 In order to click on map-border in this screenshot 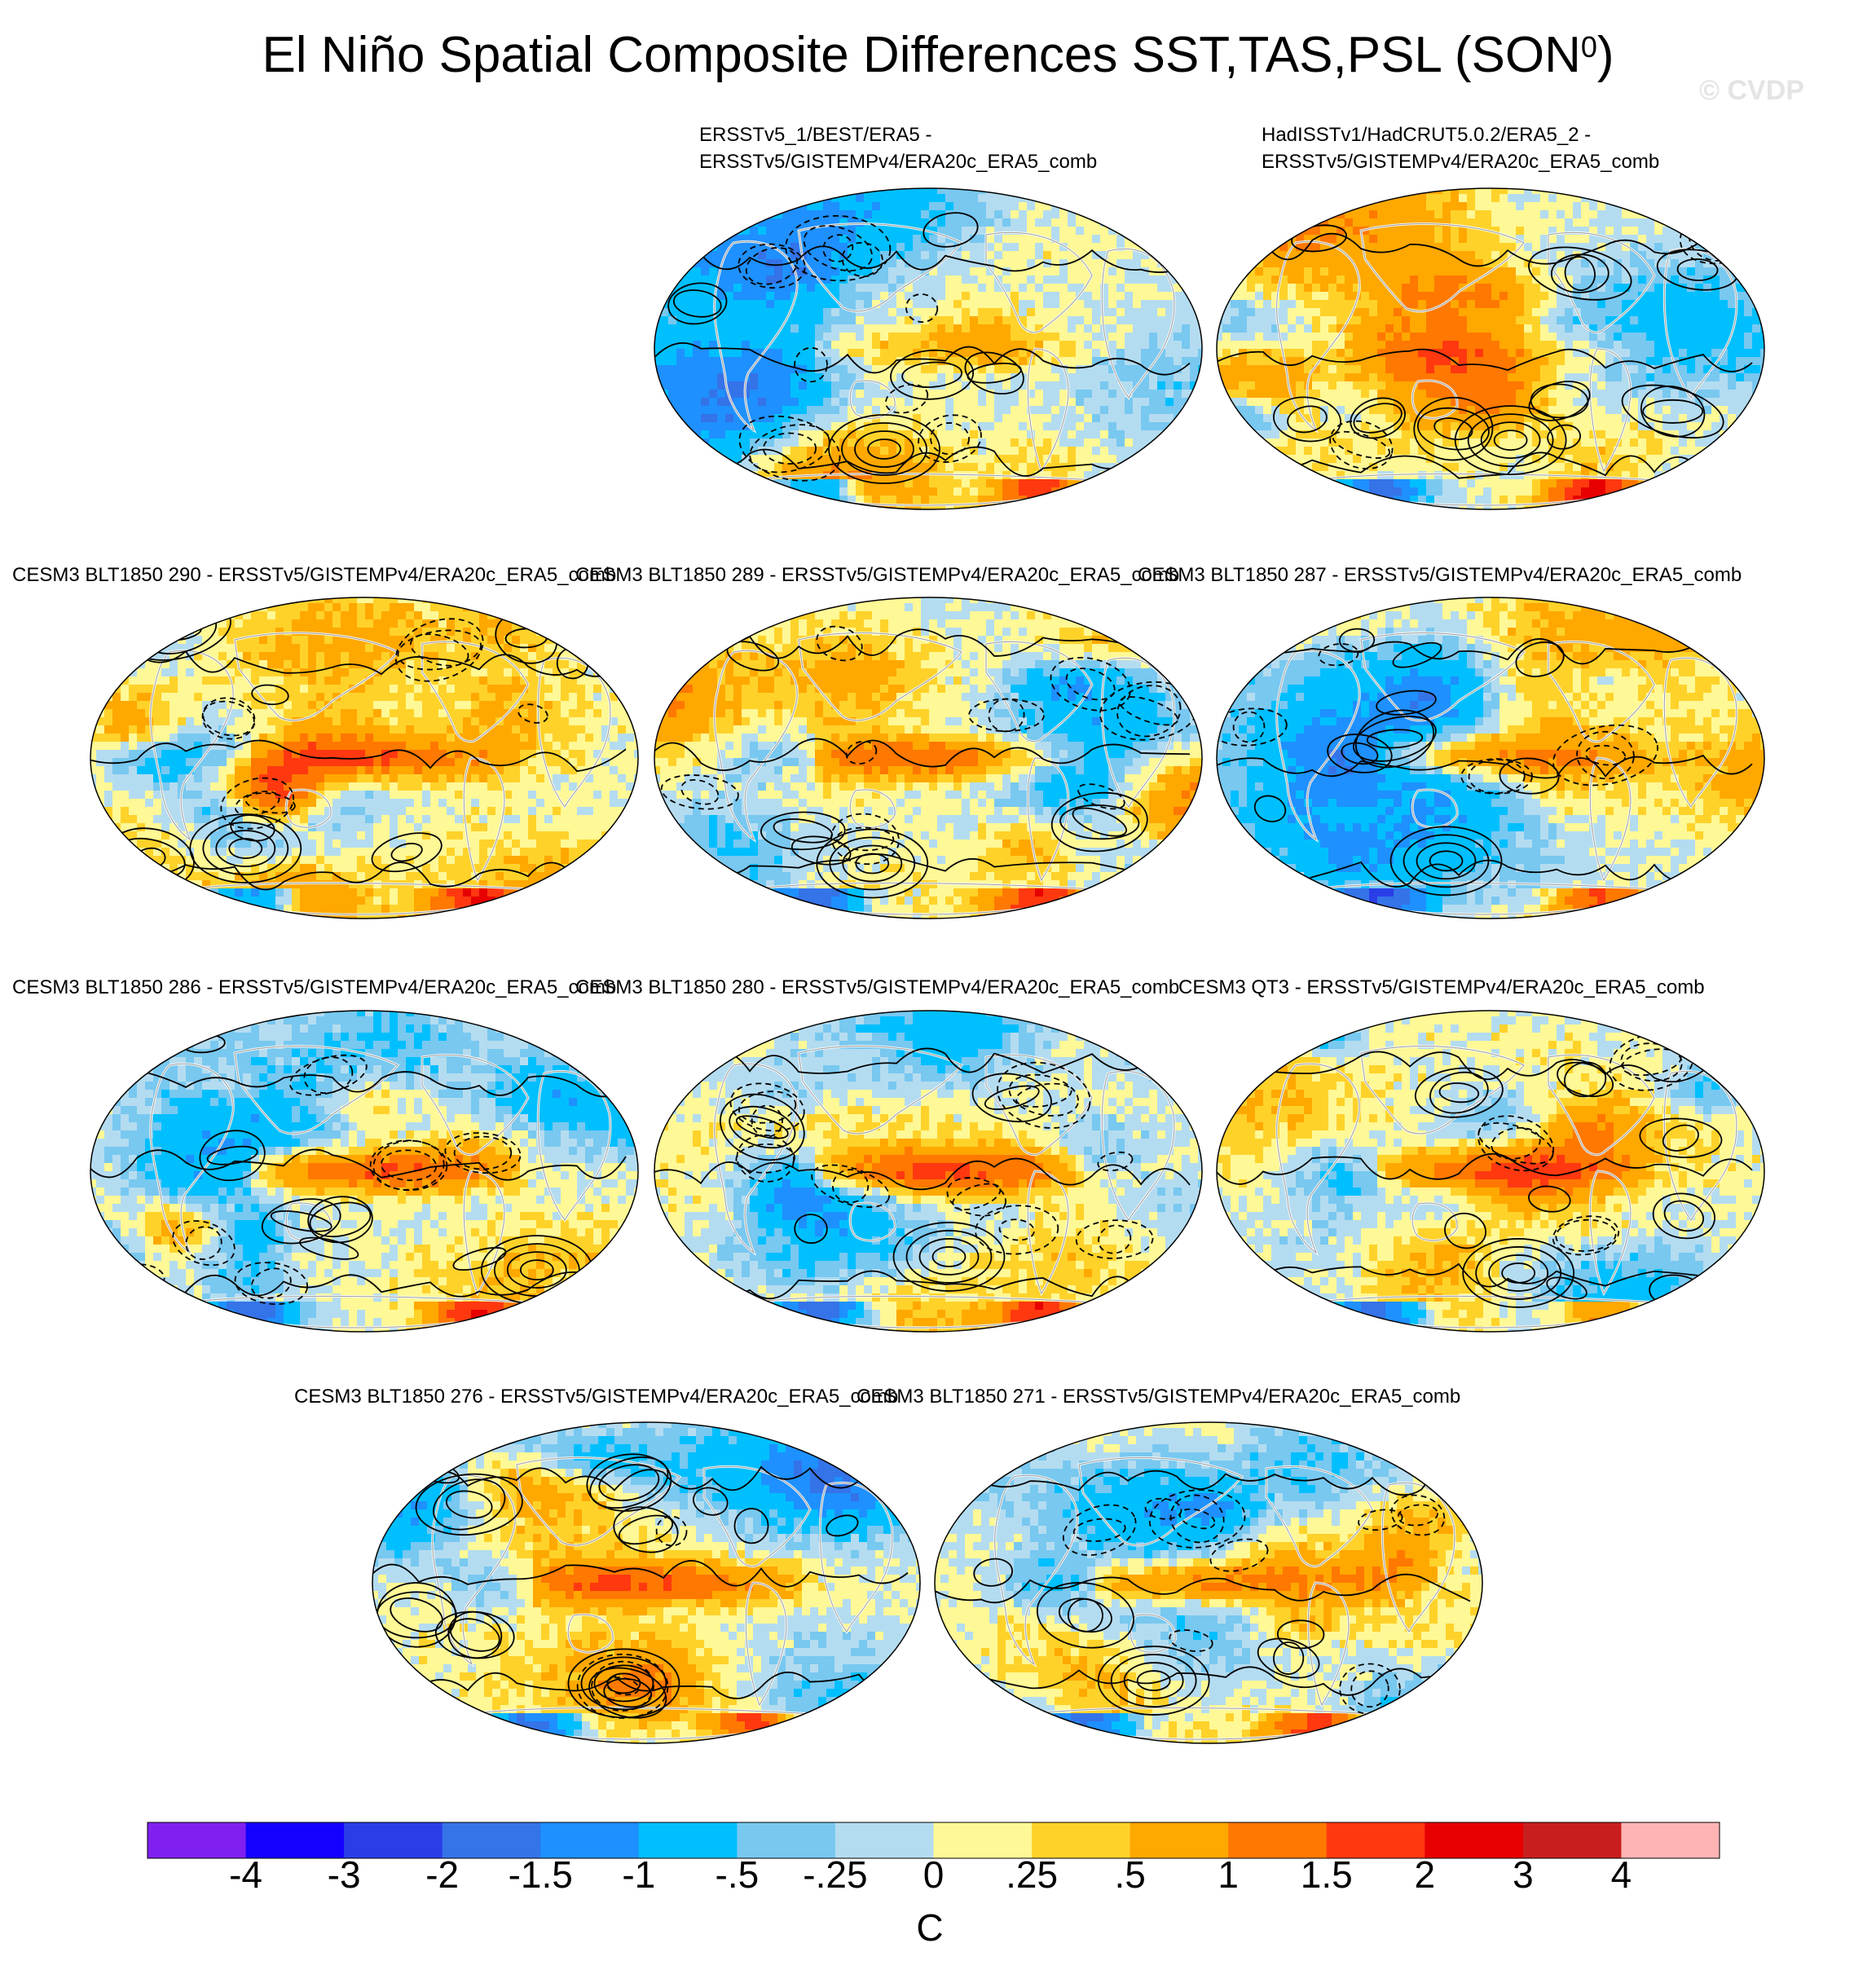, I will do `click(1490, 1171)`.